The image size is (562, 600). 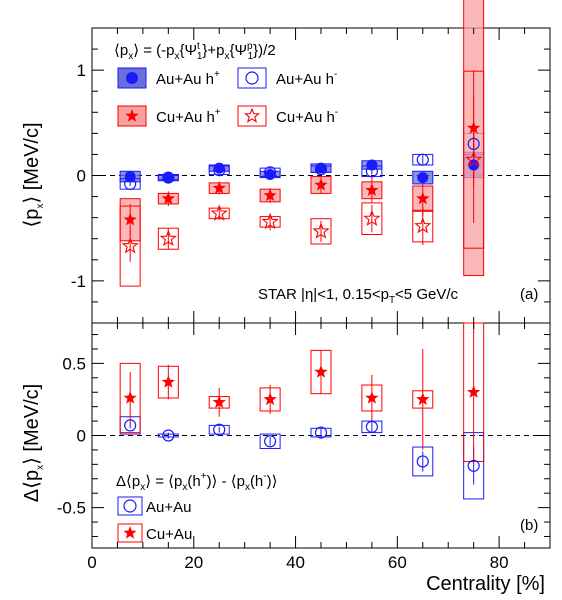 I want to click on legend-cu-au-marker, so click(x=130, y=532).